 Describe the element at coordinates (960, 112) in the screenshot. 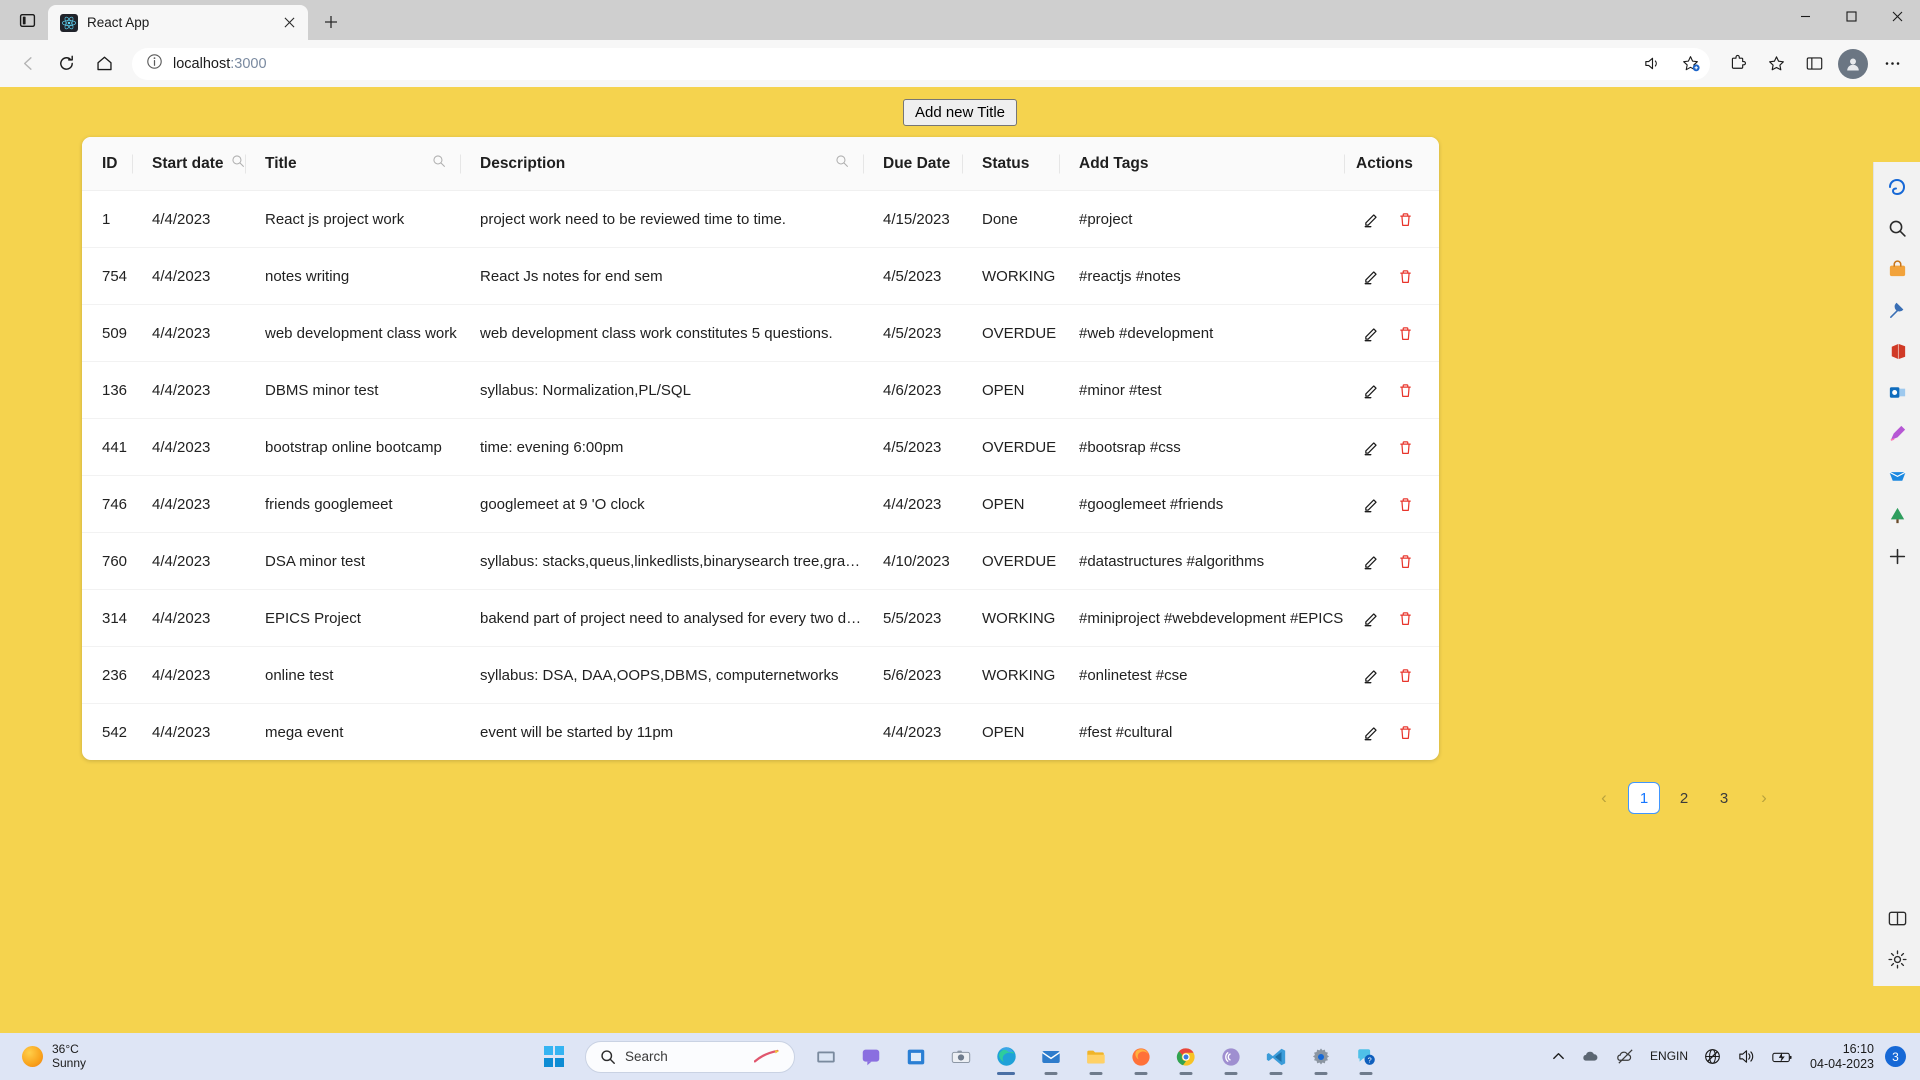

I see `add-new-title-button: Add new Title` at that location.